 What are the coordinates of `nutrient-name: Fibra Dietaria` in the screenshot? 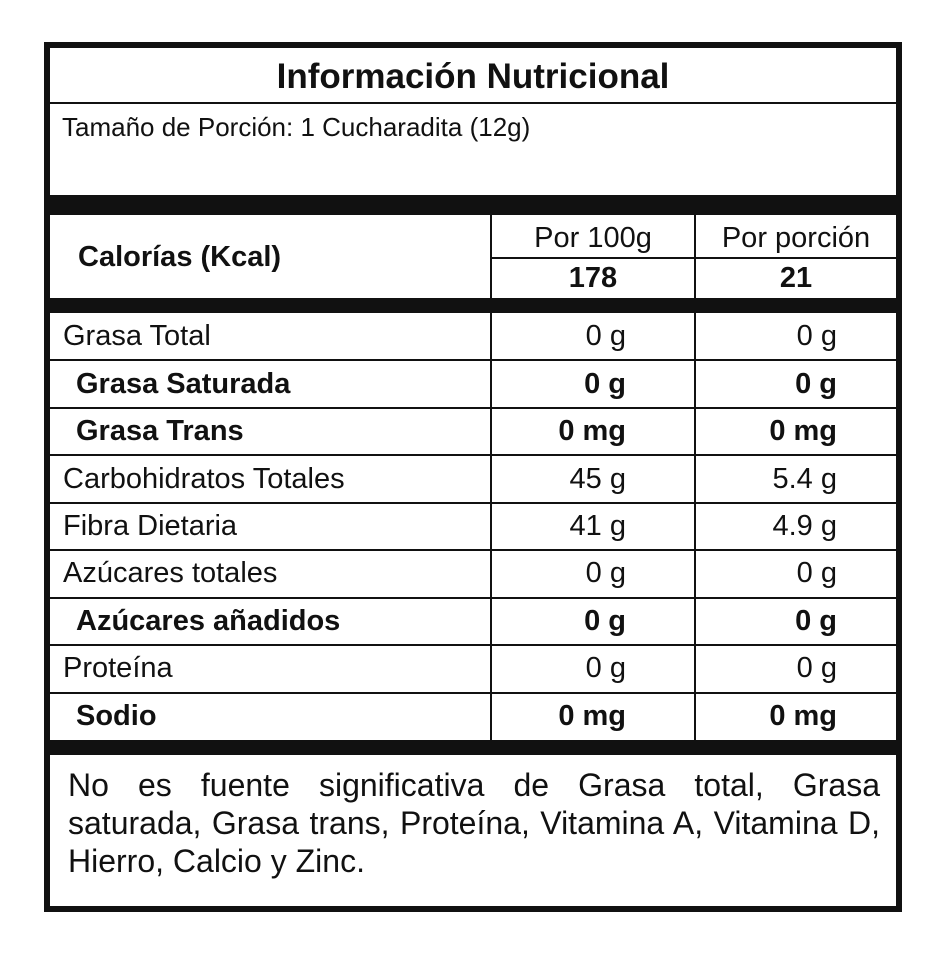 It's located at (150, 525).